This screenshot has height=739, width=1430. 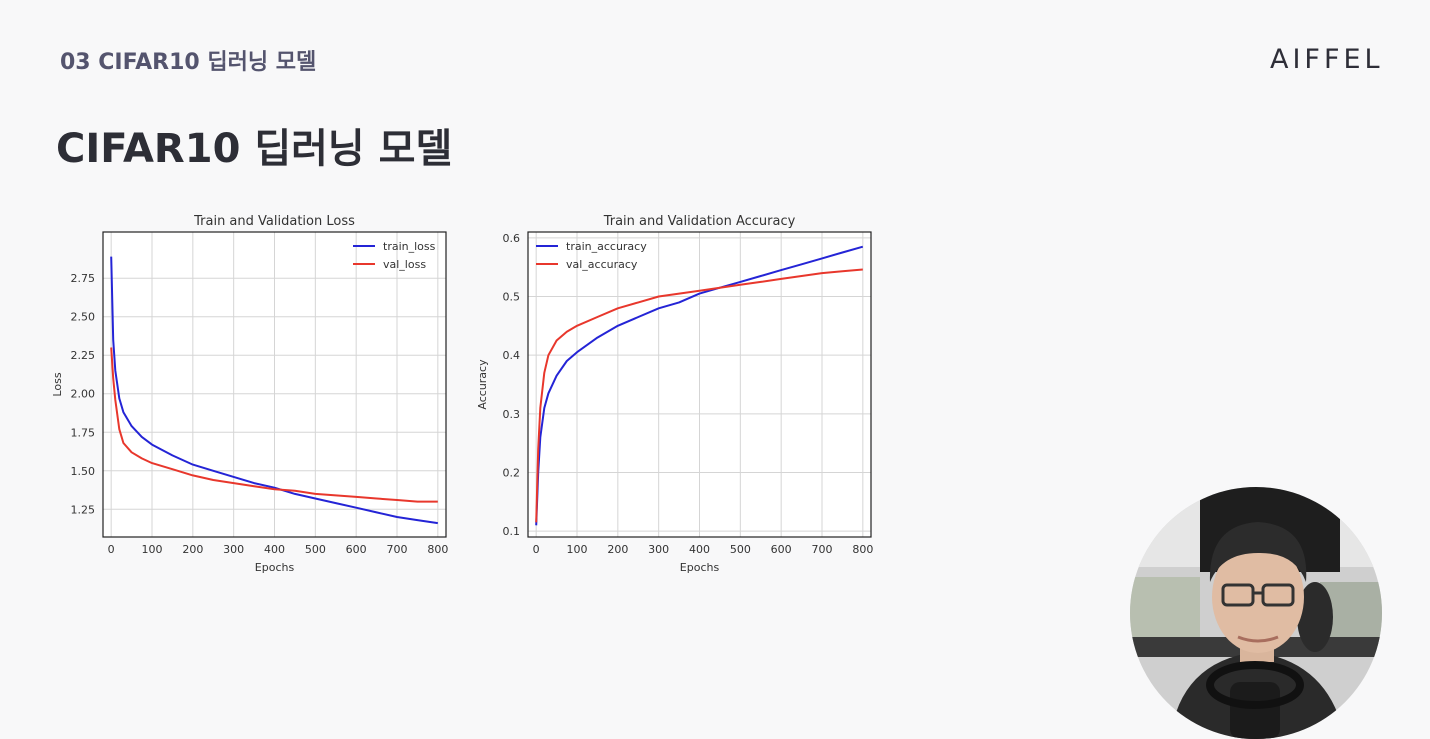 I want to click on y-tick-label: 0.5, so click(x=512, y=297).